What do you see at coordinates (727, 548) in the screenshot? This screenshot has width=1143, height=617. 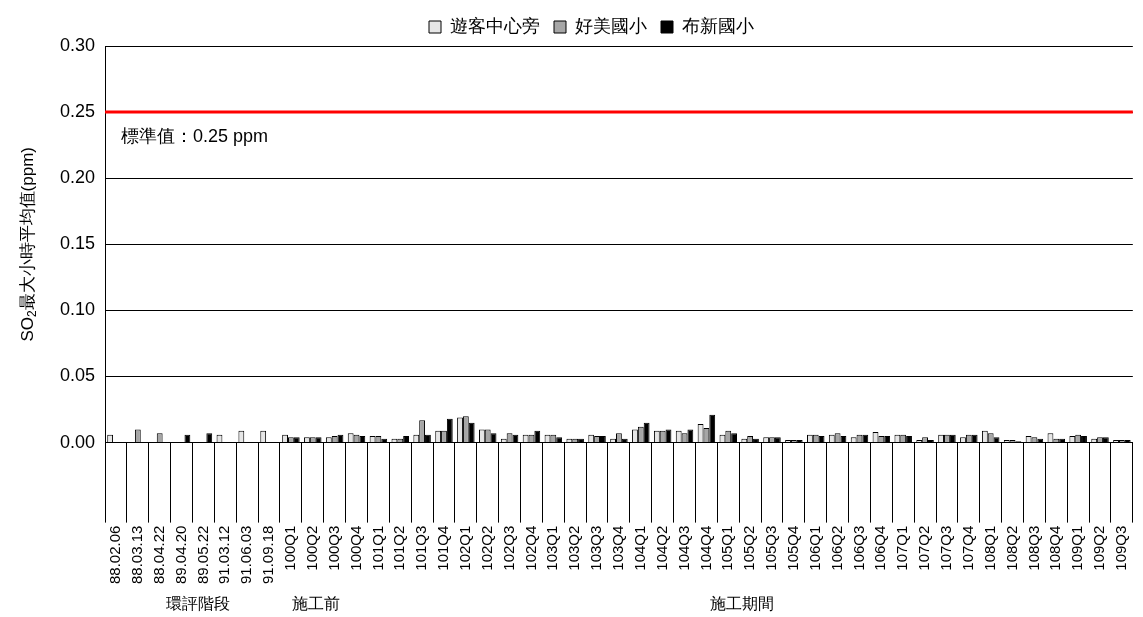 I see `x-tick-label: 105Q1` at bounding box center [727, 548].